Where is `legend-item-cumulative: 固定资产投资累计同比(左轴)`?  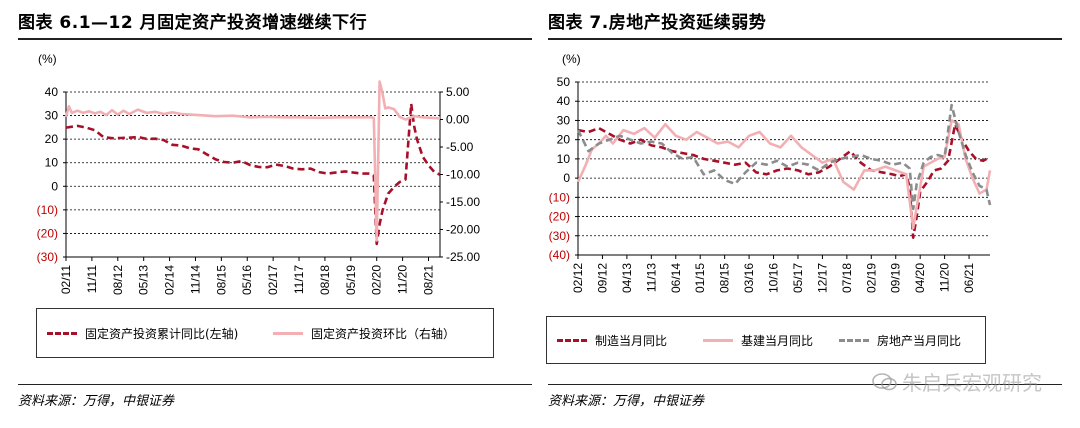
legend-item-cumulative: 固定资产投资累计同比(左轴) is located at coordinates (142, 333).